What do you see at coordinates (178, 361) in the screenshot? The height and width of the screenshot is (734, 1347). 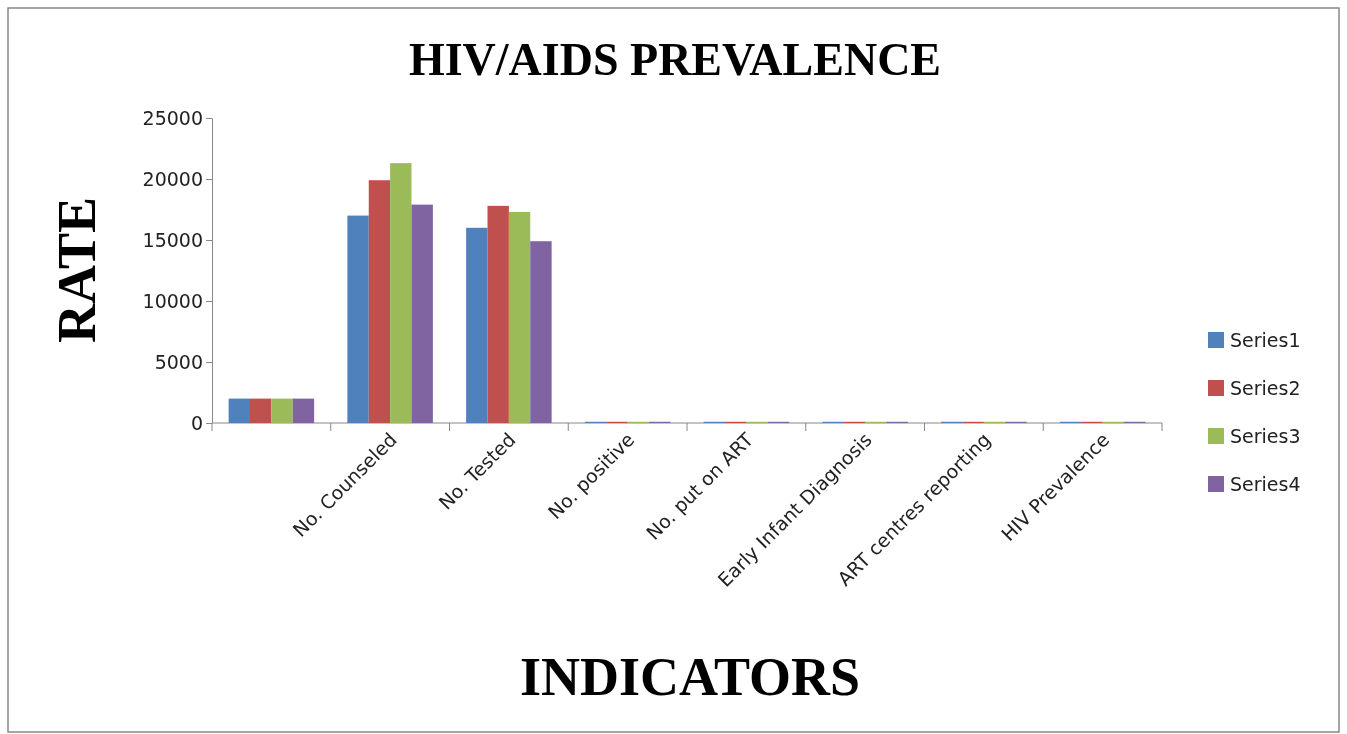 I see `y-tick-label: 5000` at bounding box center [178, 361].